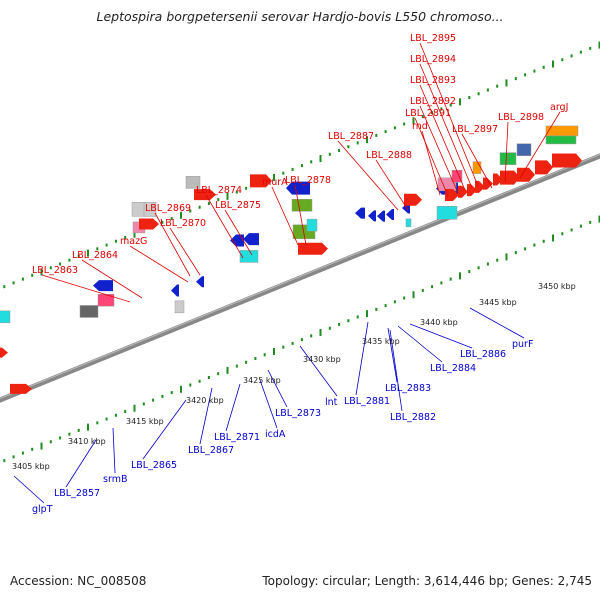  I want to click on kbp-label: 3450 kbp, so click(557, 286).